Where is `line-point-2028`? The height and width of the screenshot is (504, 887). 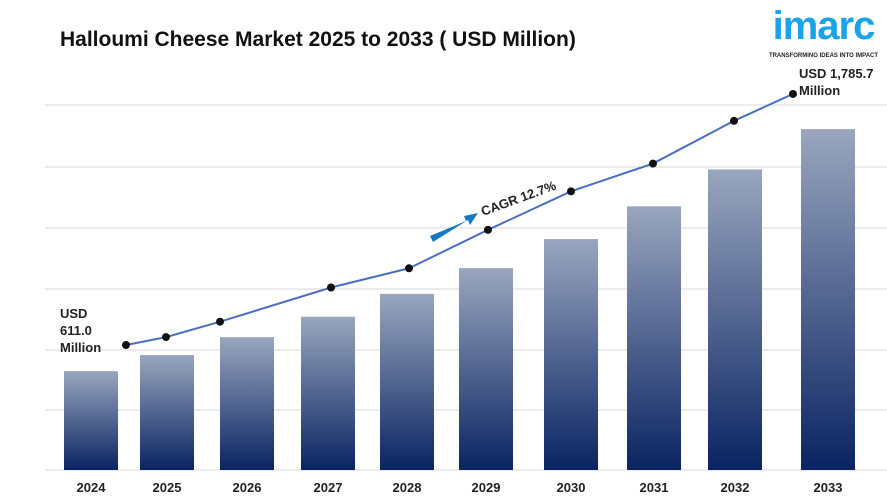 line-point-2028 is located at coordinates (409, 268).